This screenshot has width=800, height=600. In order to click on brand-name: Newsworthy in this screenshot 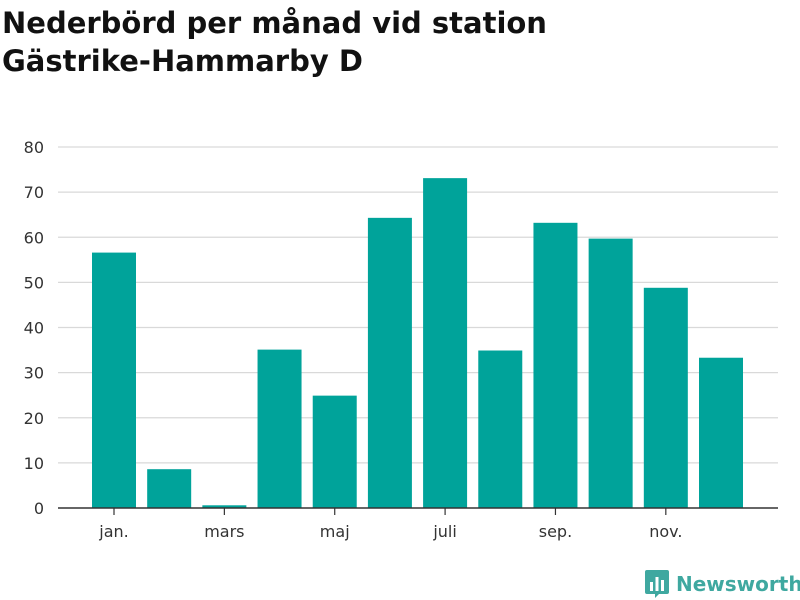, I will do `click(738, 584)`.